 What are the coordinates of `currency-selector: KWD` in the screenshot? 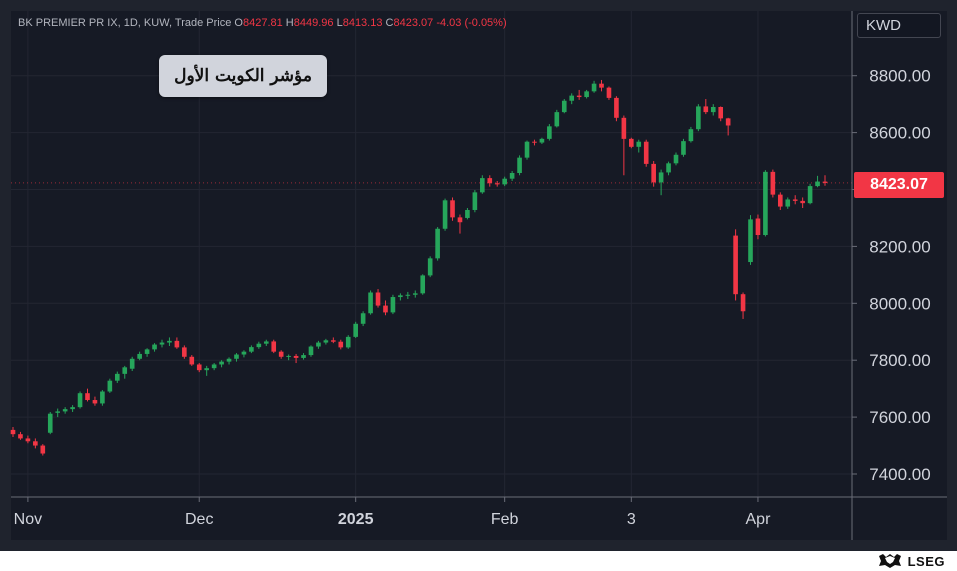 It's located at (899, 25).